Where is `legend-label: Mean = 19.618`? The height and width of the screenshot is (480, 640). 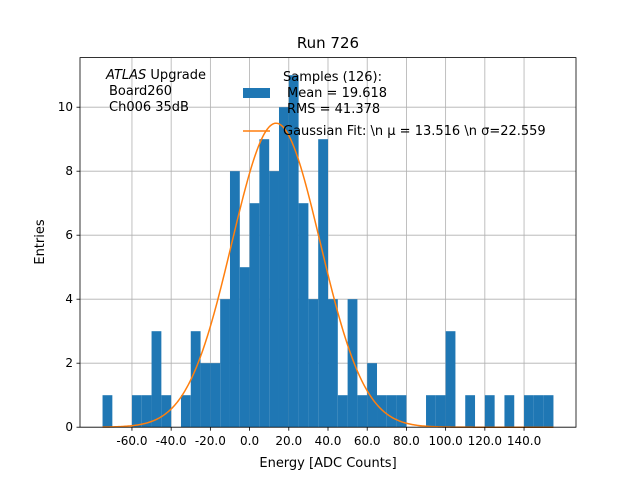 legend-label: Mean = 19.618 is located at coordinates (337, 93).